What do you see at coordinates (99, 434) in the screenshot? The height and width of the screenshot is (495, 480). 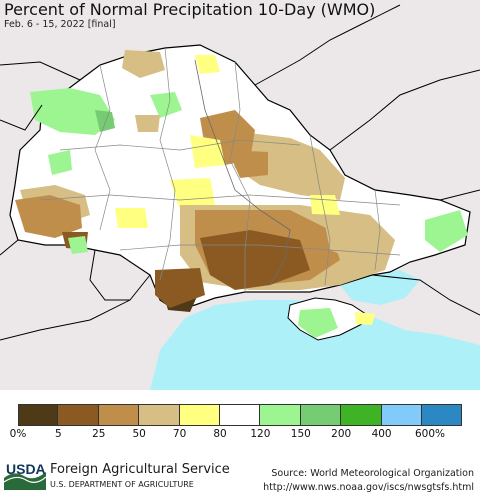 I see `legend-label-2: 25` at bounding box center [99, 434].